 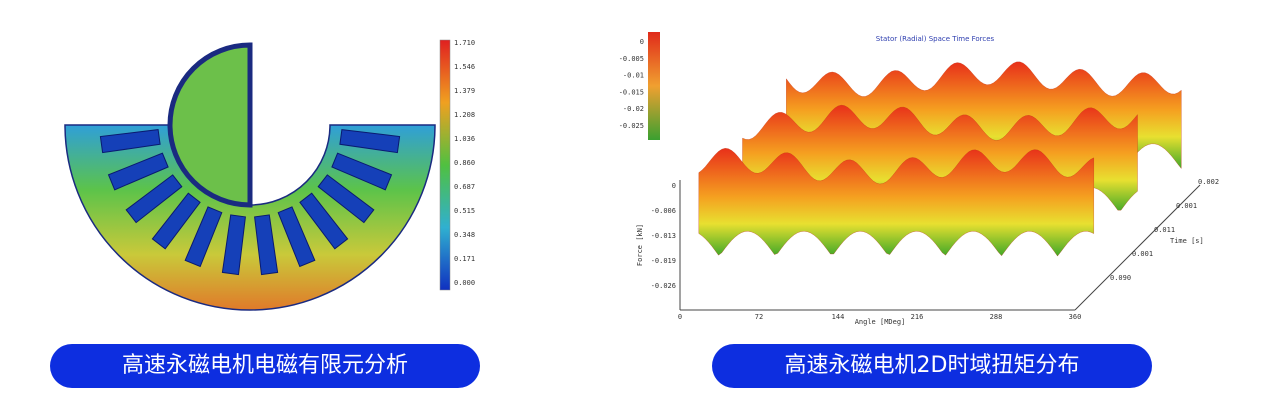 I want to click on depth-tick-label: 0.090, so click(x=1120, y=278).